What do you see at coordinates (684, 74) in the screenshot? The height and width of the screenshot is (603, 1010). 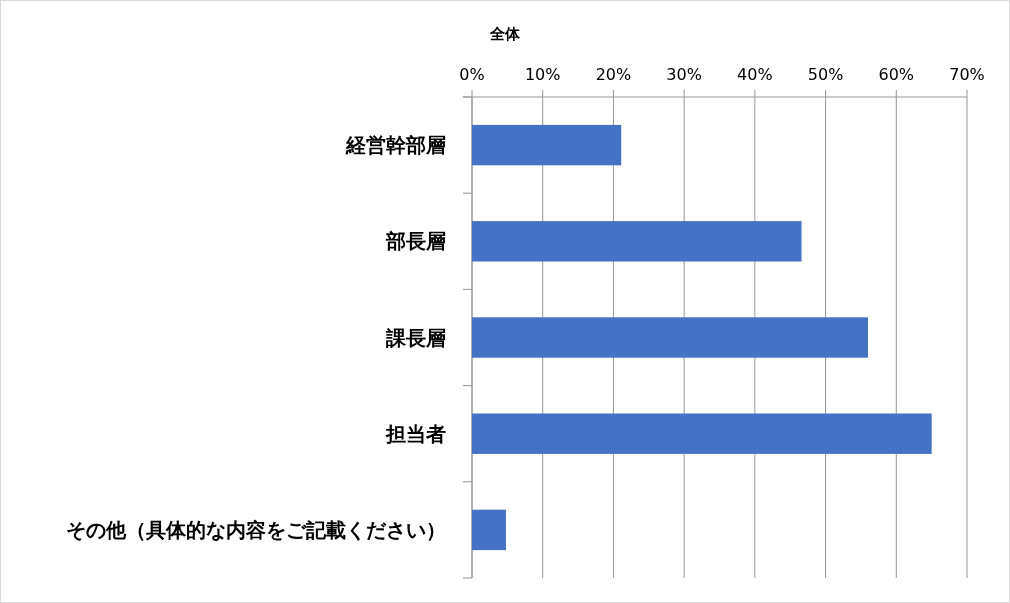 I see `x-tick-label: 30%` at bounding box center [684, 74].